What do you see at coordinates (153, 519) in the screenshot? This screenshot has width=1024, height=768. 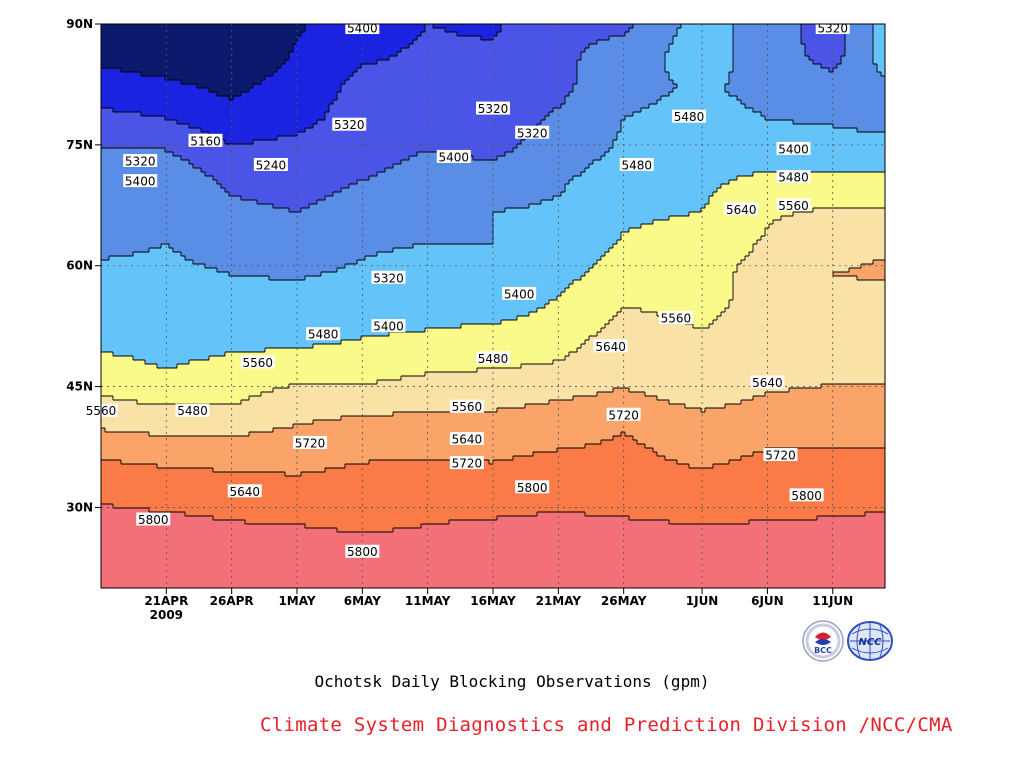 I see `contour-label: 5800` at bounding box center [153, 519].